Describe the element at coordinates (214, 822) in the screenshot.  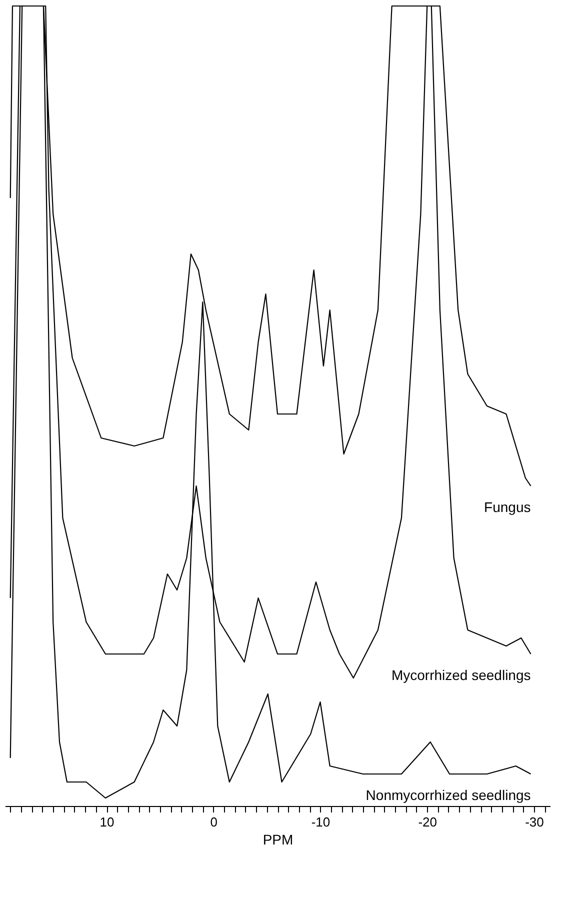
I see `x-tick-label: 0` at that location.